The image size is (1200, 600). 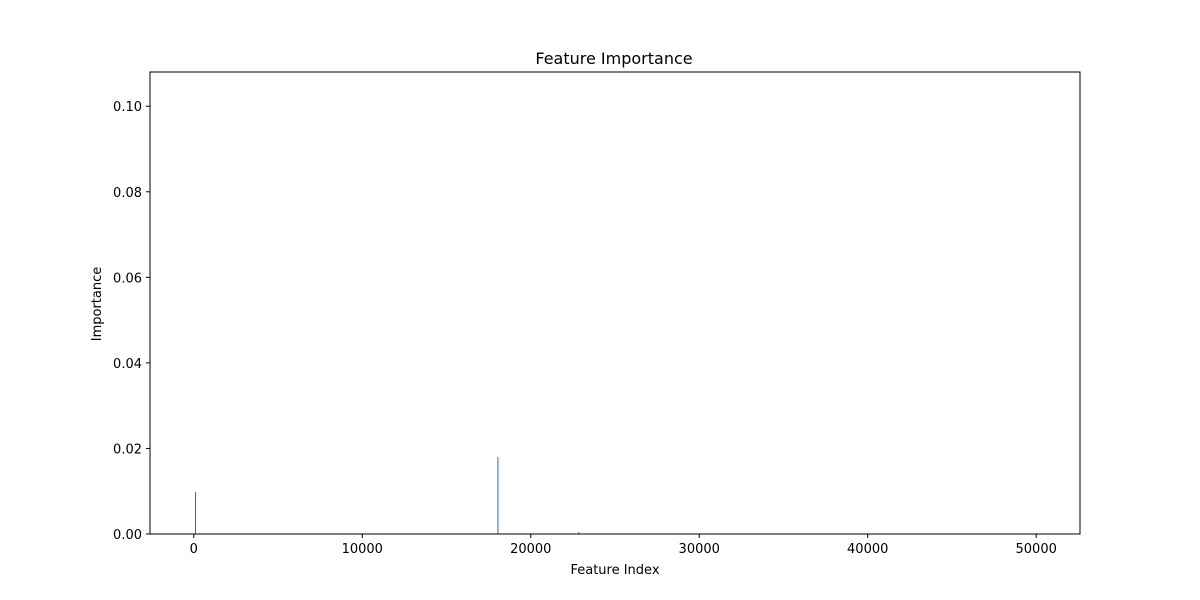 What do you see at coordinates (194, 549) in the screenshot?
I see `x-tick-label: 0` at bounding box center [194, 549].